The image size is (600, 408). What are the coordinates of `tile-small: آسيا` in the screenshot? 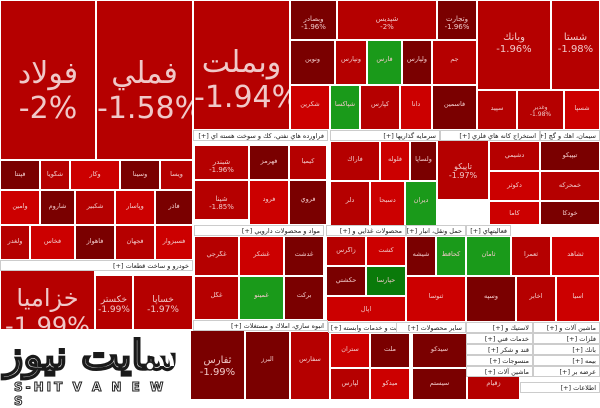 It's located at (578, 299).